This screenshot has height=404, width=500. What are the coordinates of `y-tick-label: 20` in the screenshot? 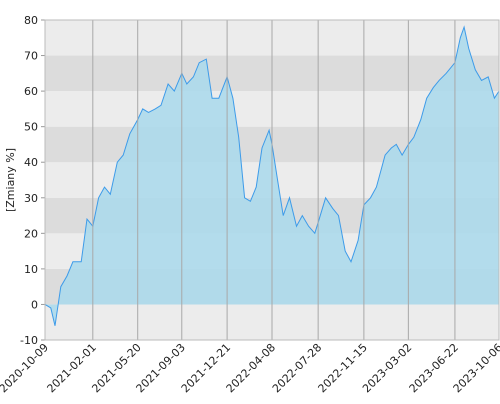 It's located at (31, 233).